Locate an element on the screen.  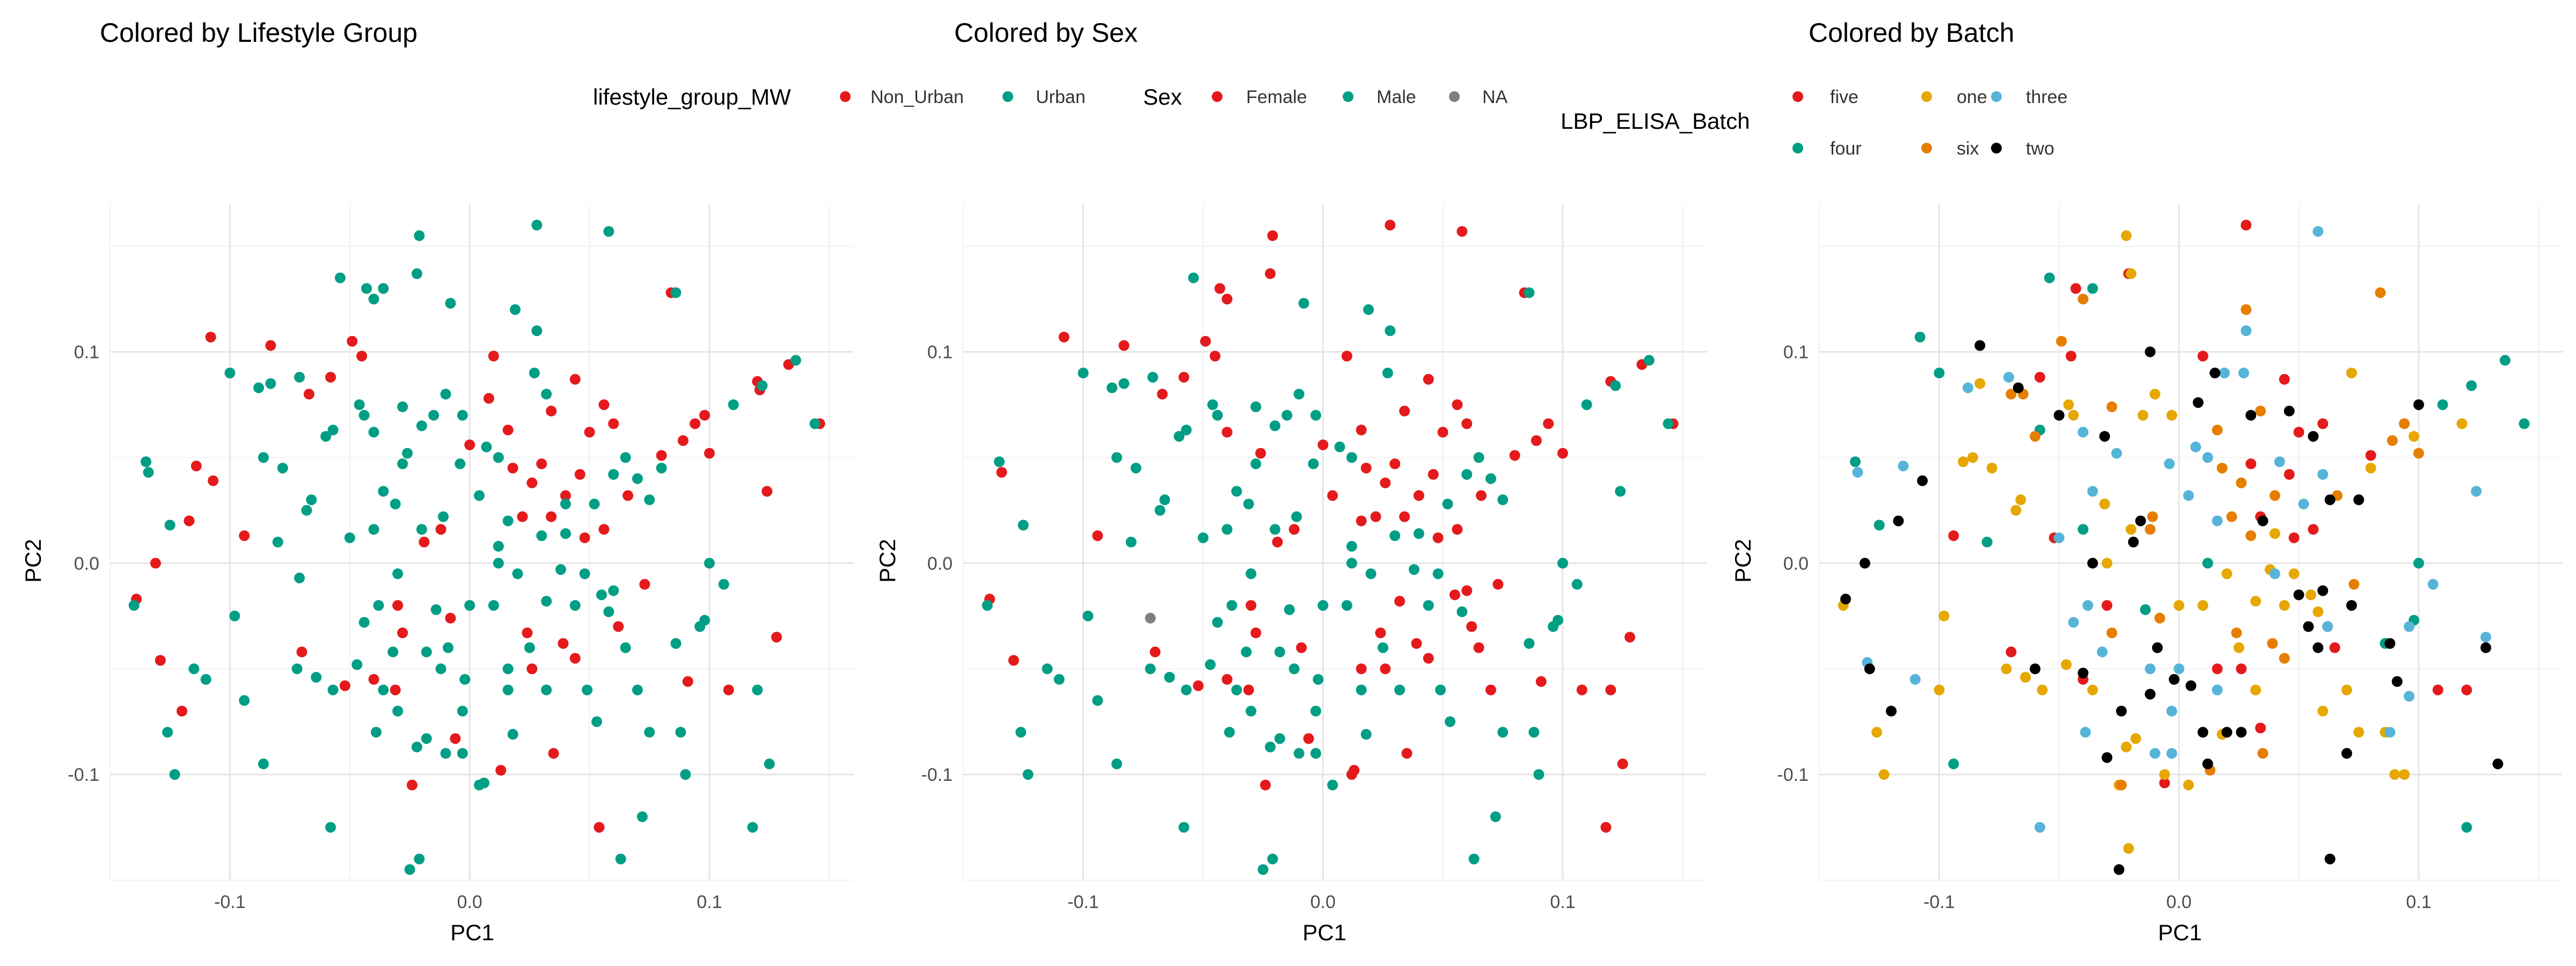
y-axis-label: PC2 is located at coordinates (1742, 561).